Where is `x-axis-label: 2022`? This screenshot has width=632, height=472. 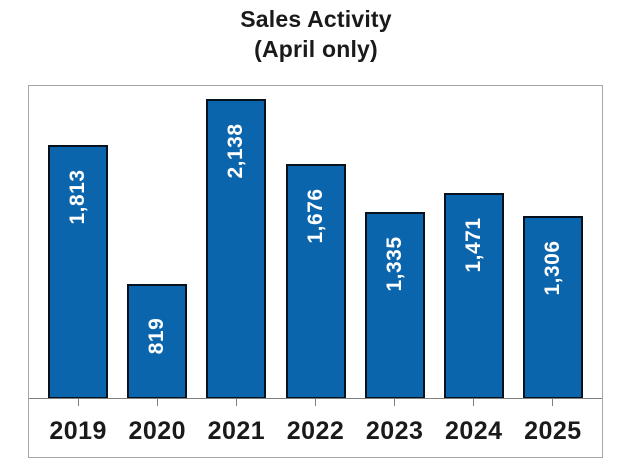 x-axis-label: 2022 is located at coordinates (315, 431).